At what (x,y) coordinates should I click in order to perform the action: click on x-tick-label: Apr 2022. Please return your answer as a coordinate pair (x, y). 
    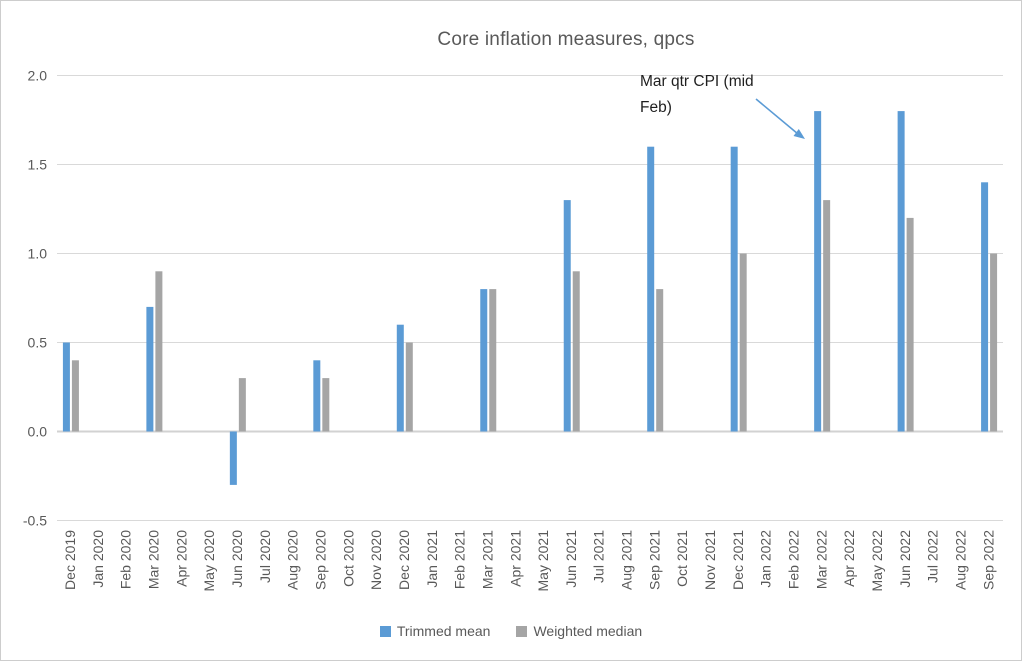
    Looking at the image, I should click on (849, 558).